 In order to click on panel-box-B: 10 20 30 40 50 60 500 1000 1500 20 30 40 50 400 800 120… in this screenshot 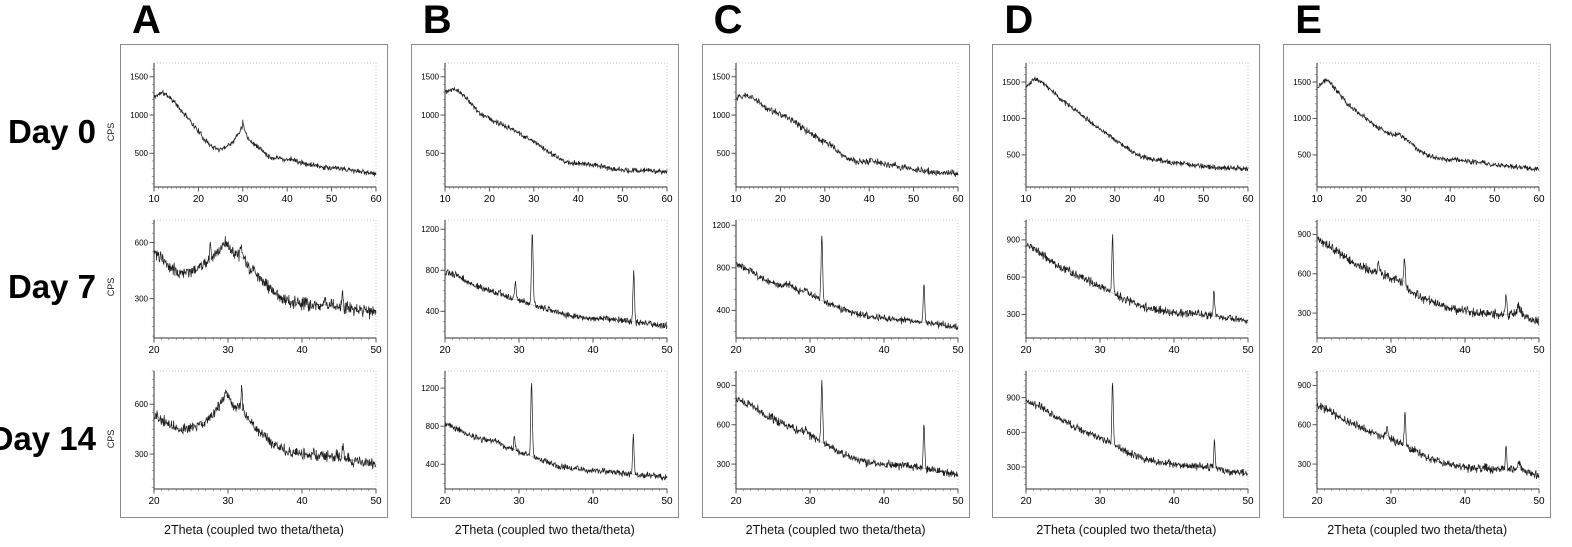, I will do `click(544, 281)`.